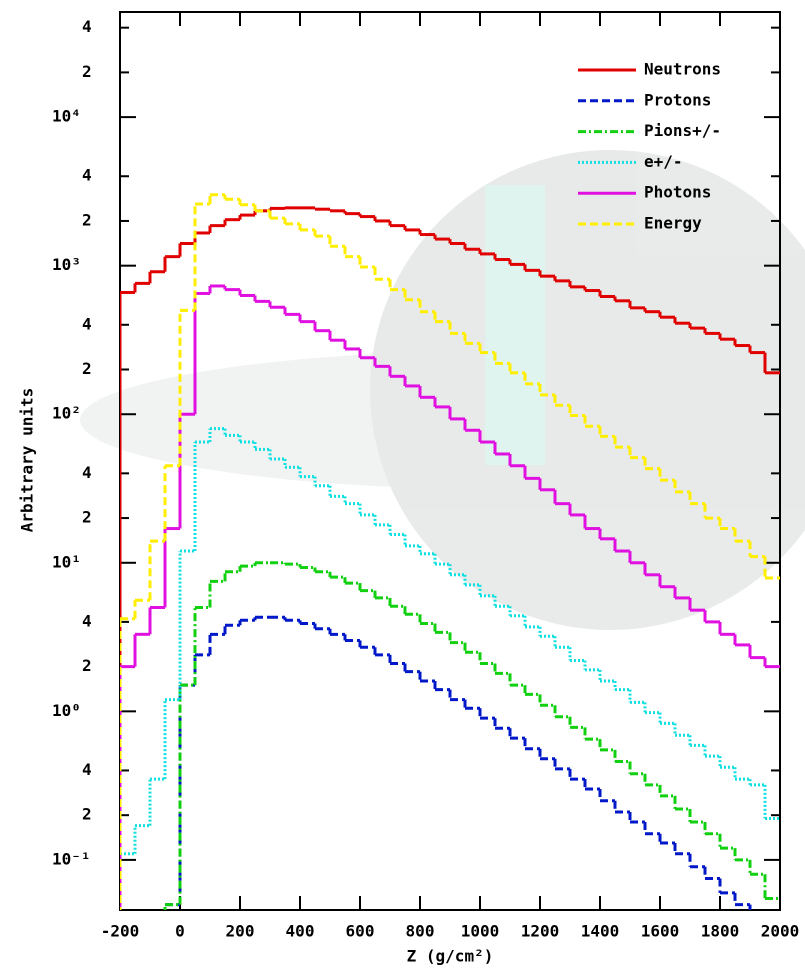 The width and height of the screenshot is (805, 969). I want to click on x-tick-label: 2000, so click(780, 931).